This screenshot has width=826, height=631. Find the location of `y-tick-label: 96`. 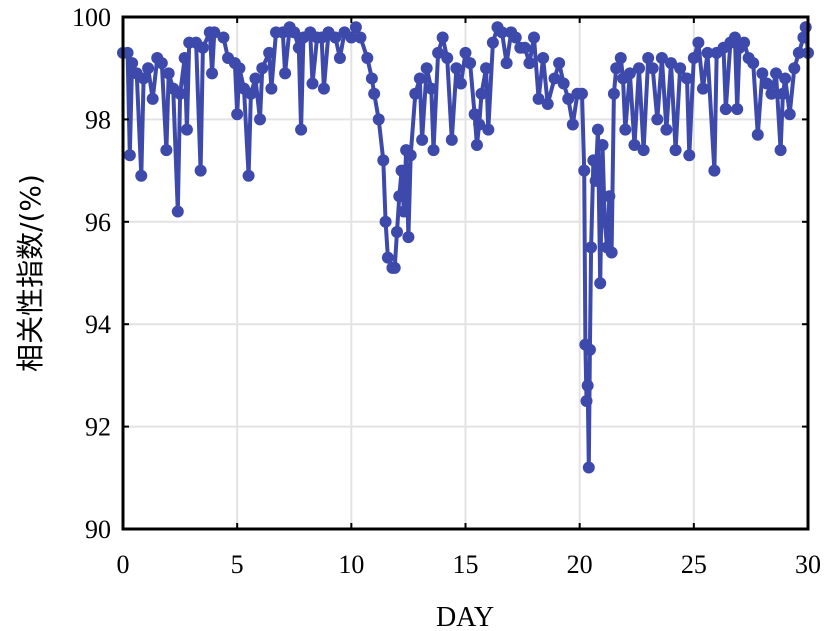

y-tick-label: 96 is located at coordinates (98, 222).